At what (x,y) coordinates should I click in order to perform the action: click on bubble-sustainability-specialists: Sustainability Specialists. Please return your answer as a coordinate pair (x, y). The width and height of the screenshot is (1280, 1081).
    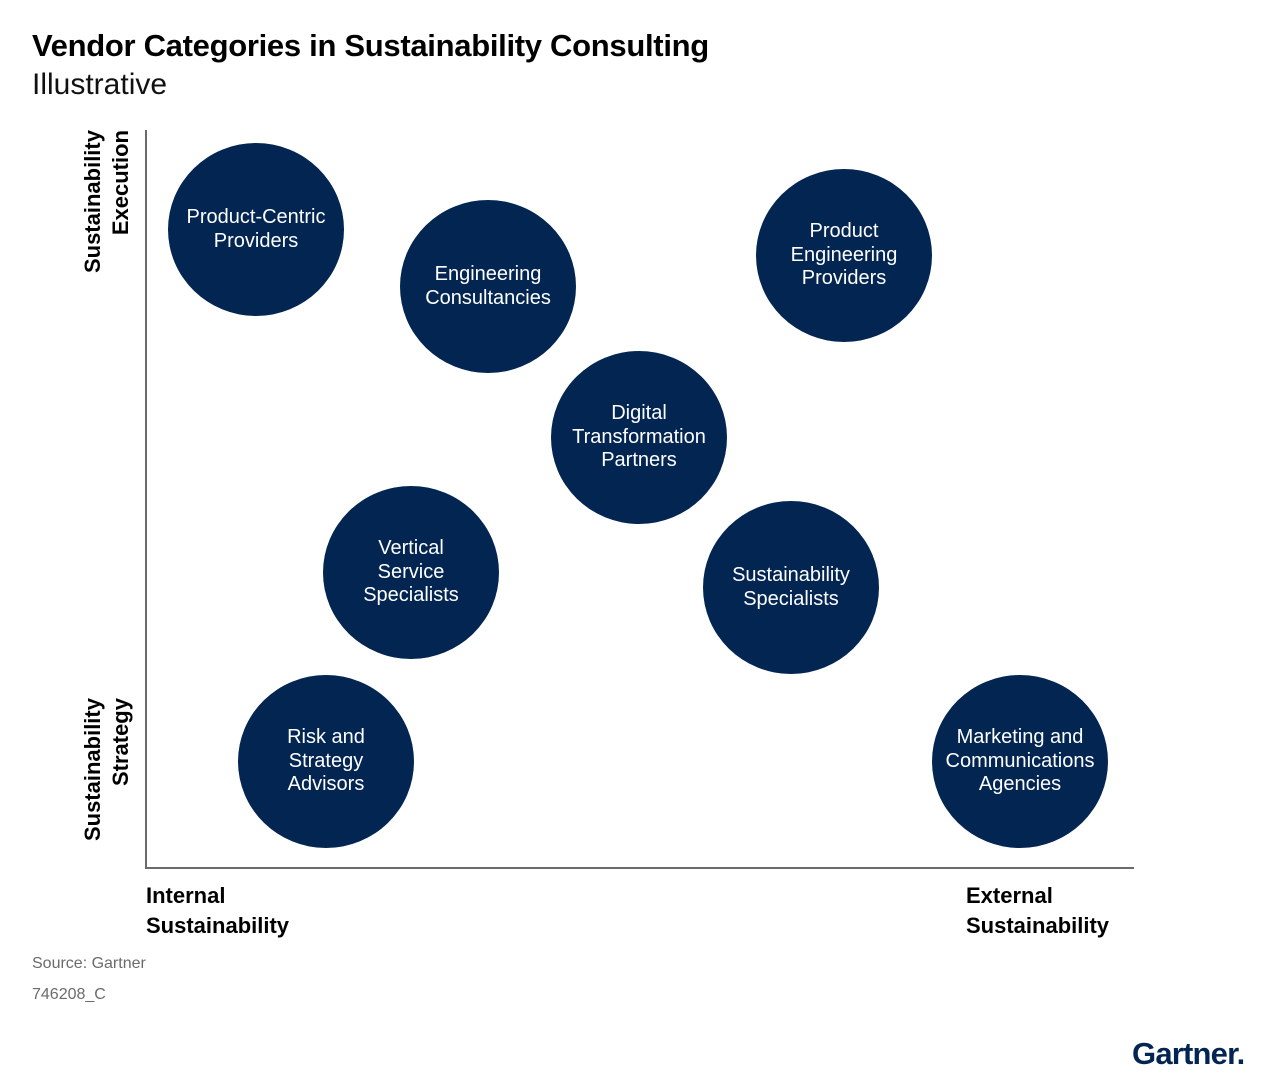
    Looking at the image, I should click on (791, 587).